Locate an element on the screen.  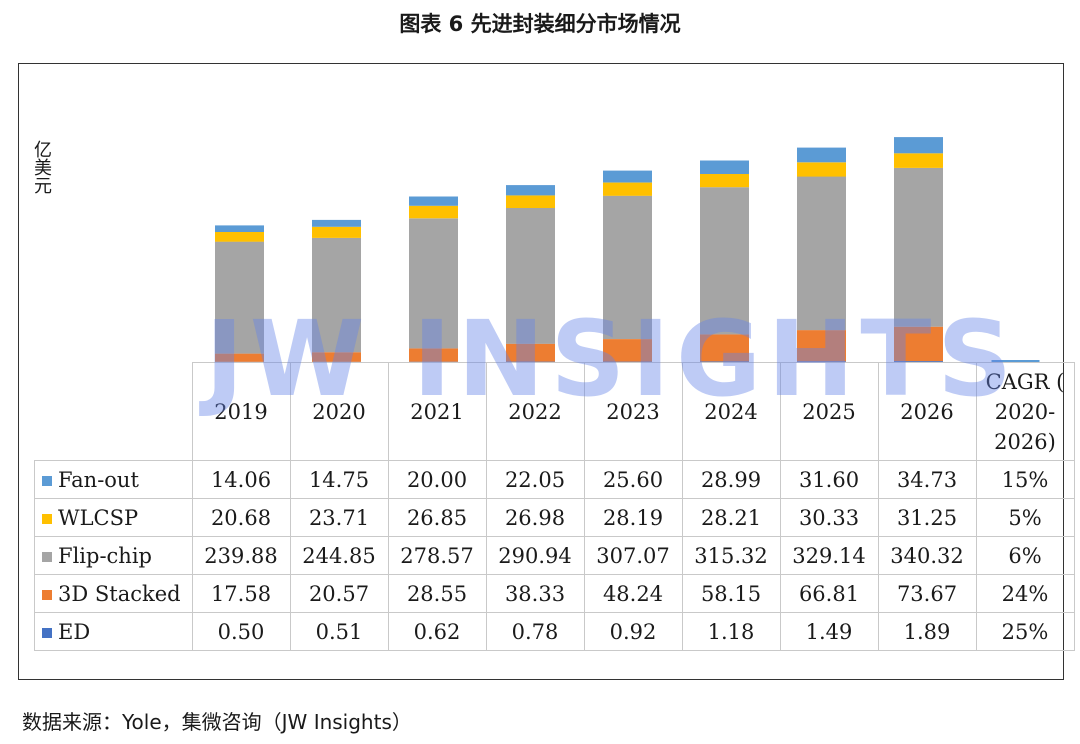
value-cell: 315.32 is located at coordinates (731, 555).